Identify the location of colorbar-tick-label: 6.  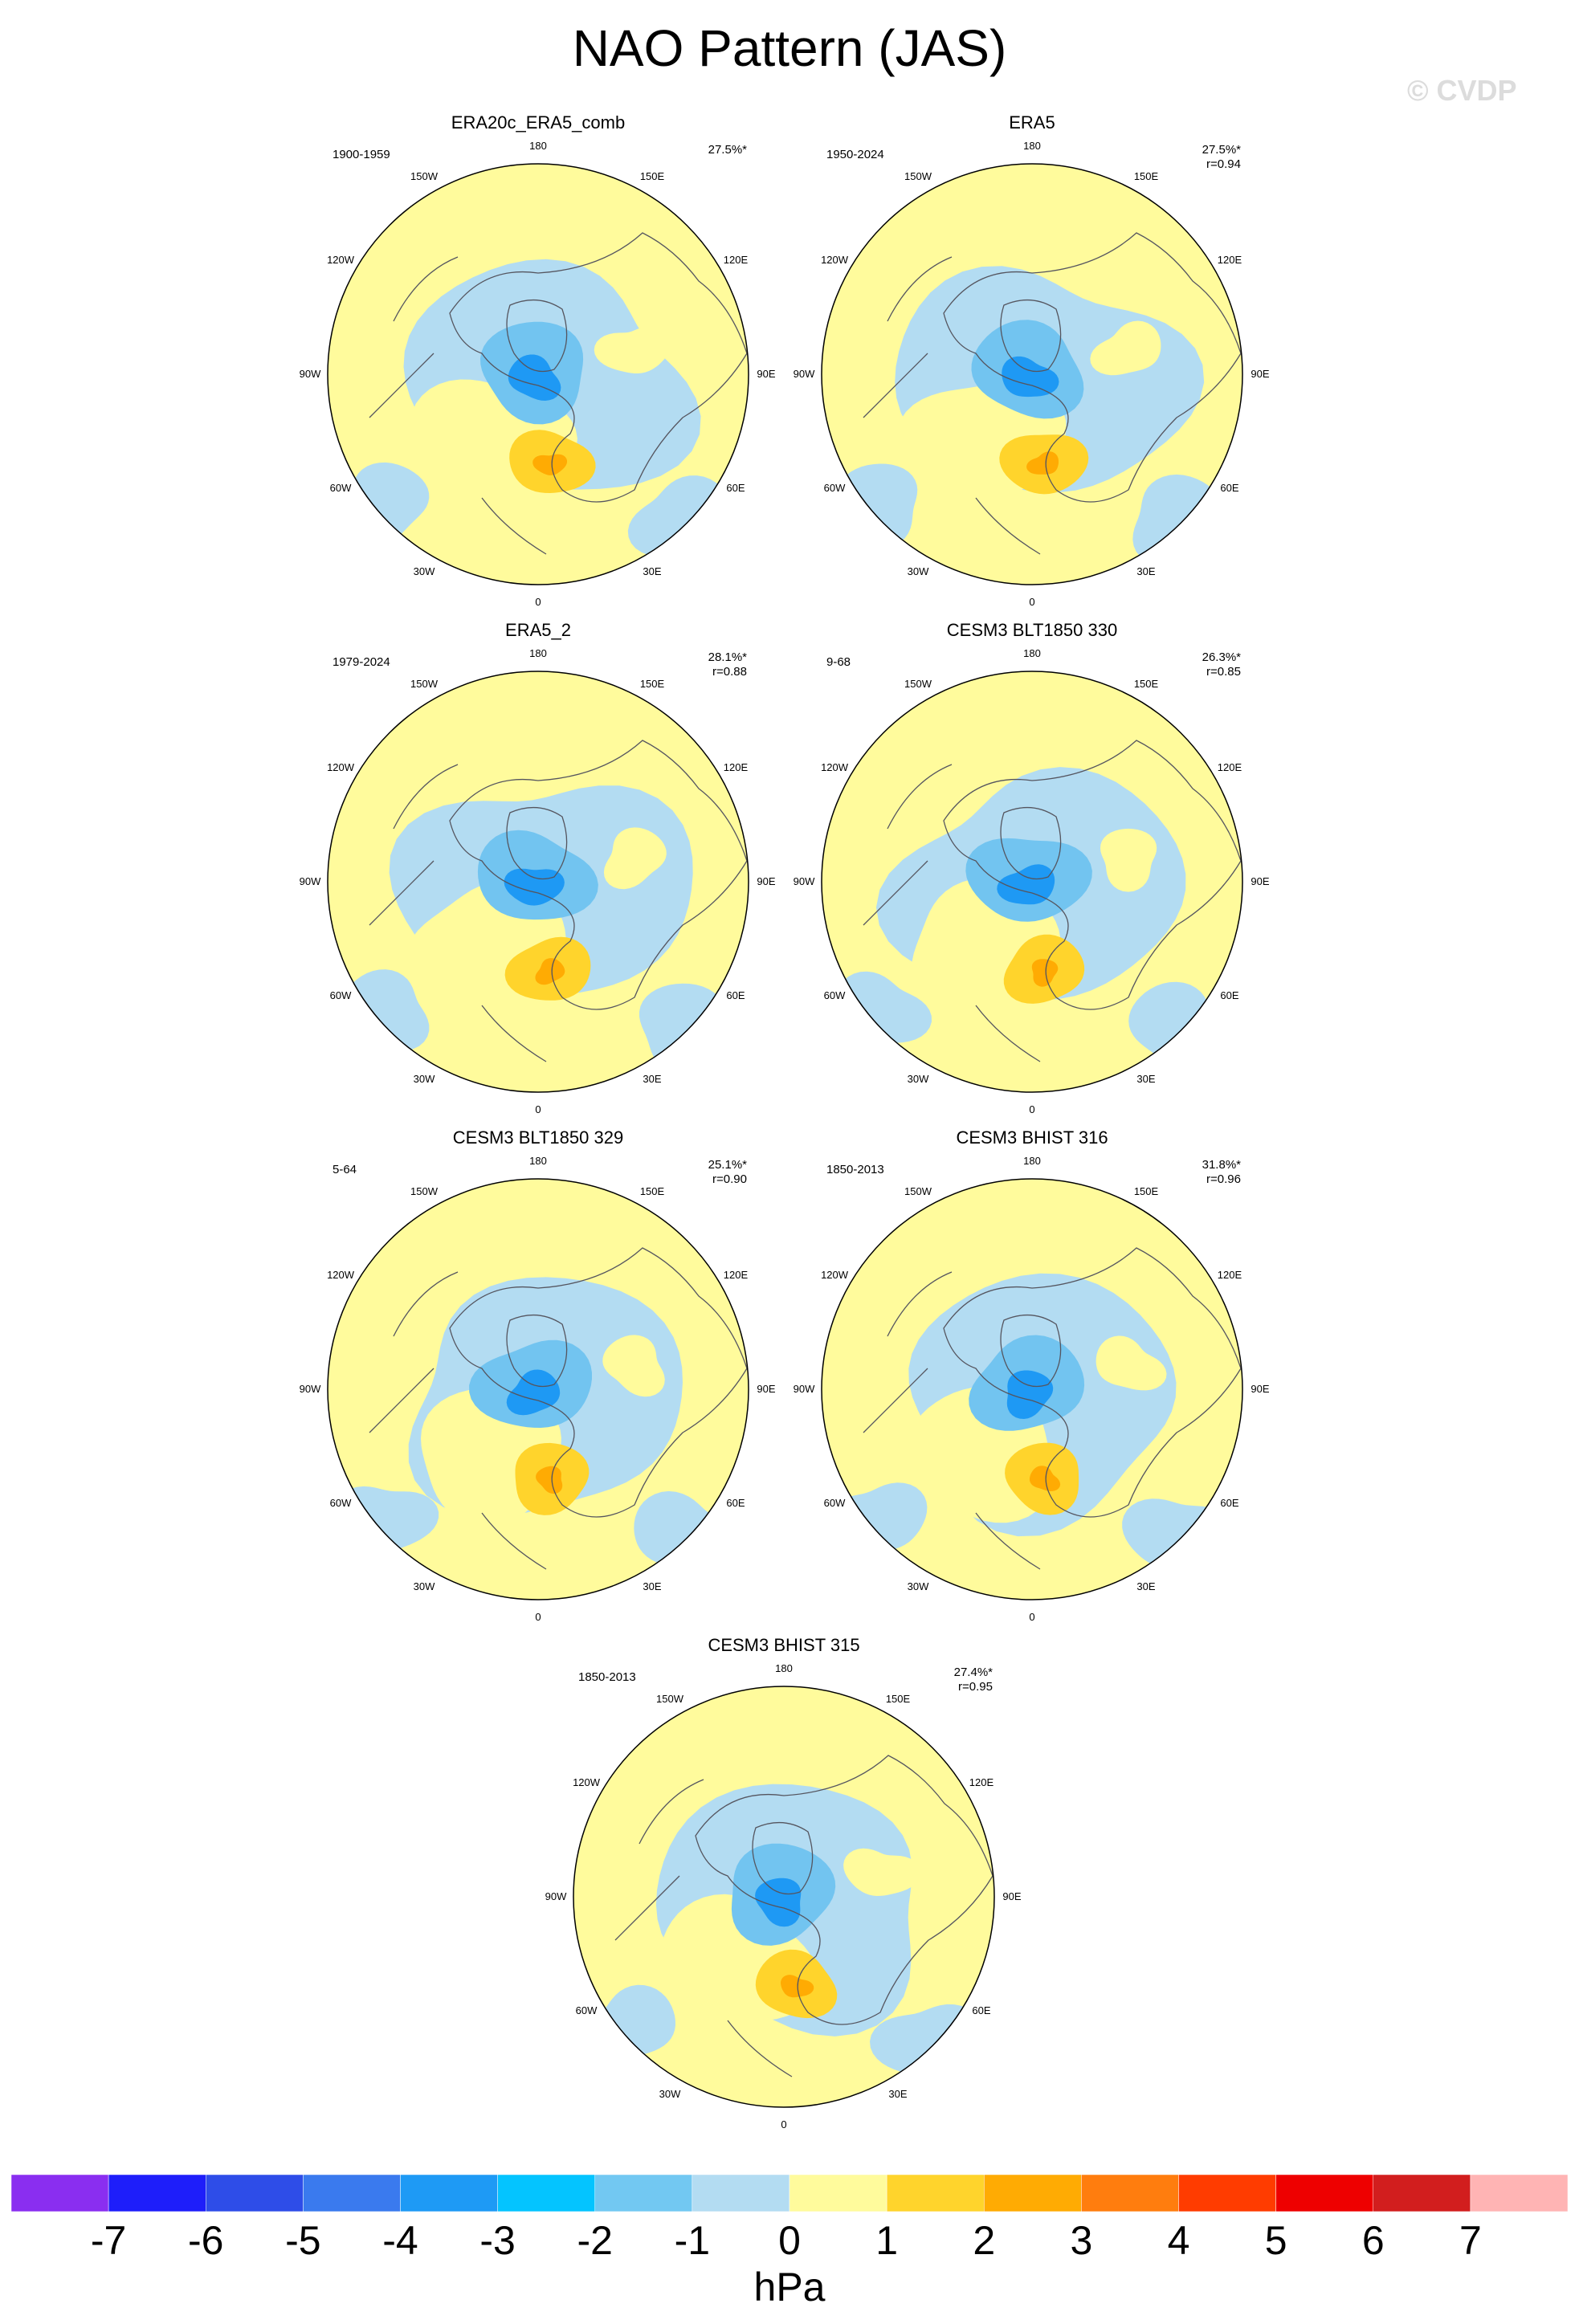
(1373, 2241).